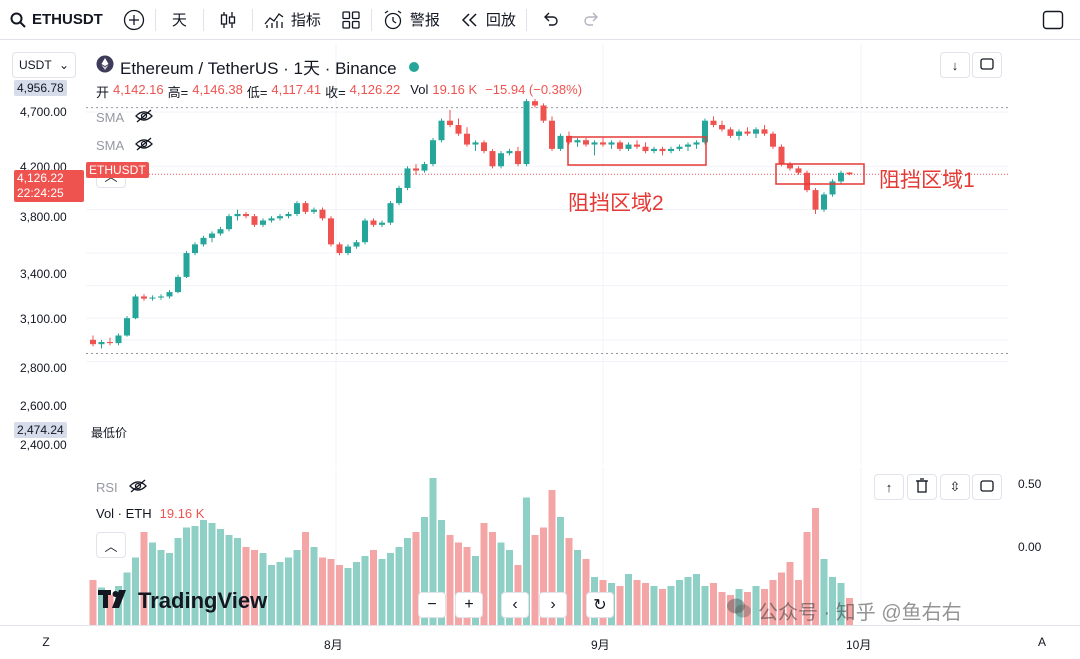 Image resolution: width=1080 pixels, height=659 pixels. Describe the element at coordinates (35, 65) in the screenshot. I see `currency-label: USDT` at that location.